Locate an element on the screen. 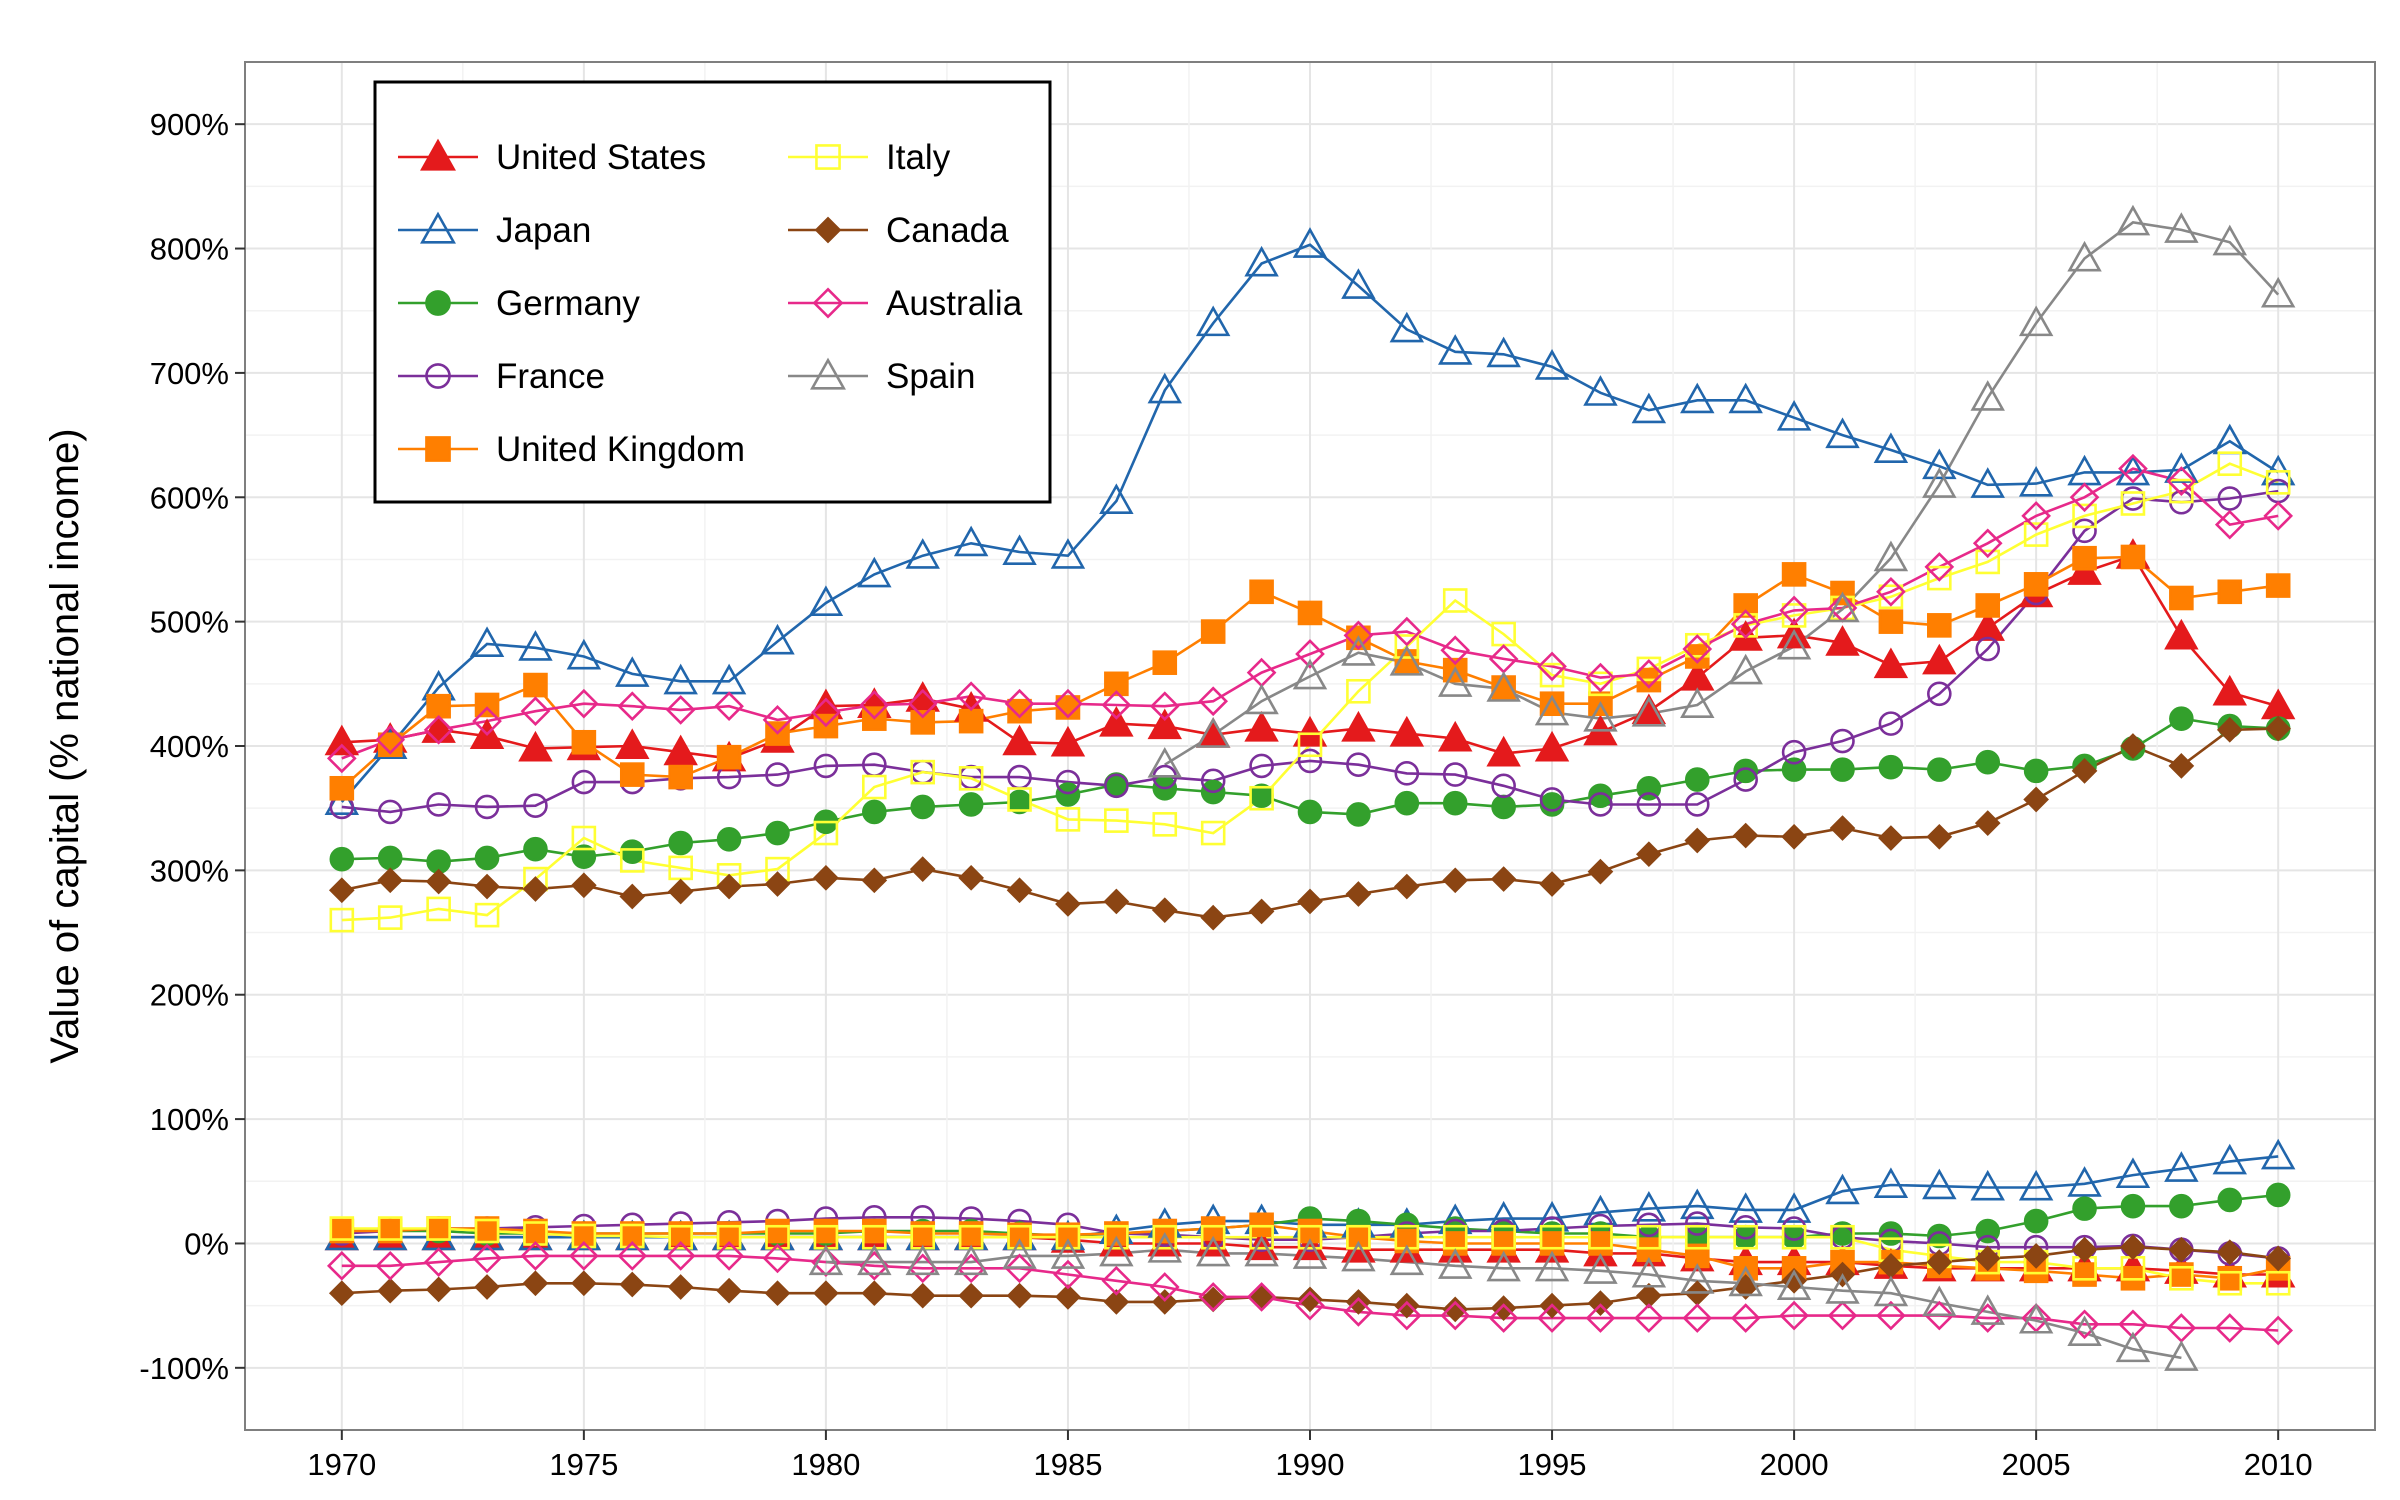 The height and width of the screenshot is (1500, 2400). legend-label: Germany is located at coordinates (568, 303).